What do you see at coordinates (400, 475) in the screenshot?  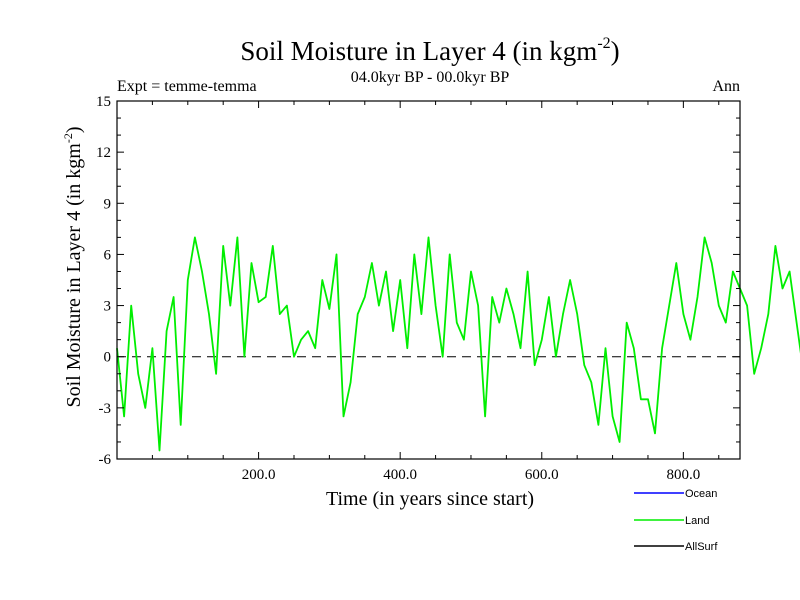 I see `x-tick-label: 400.0` at bounding box center [400, 475].